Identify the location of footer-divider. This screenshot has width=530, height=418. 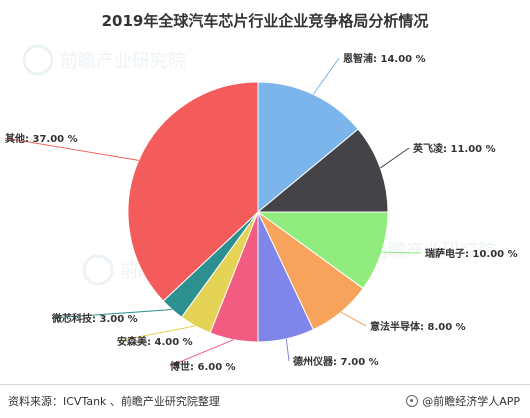
(265, 384).